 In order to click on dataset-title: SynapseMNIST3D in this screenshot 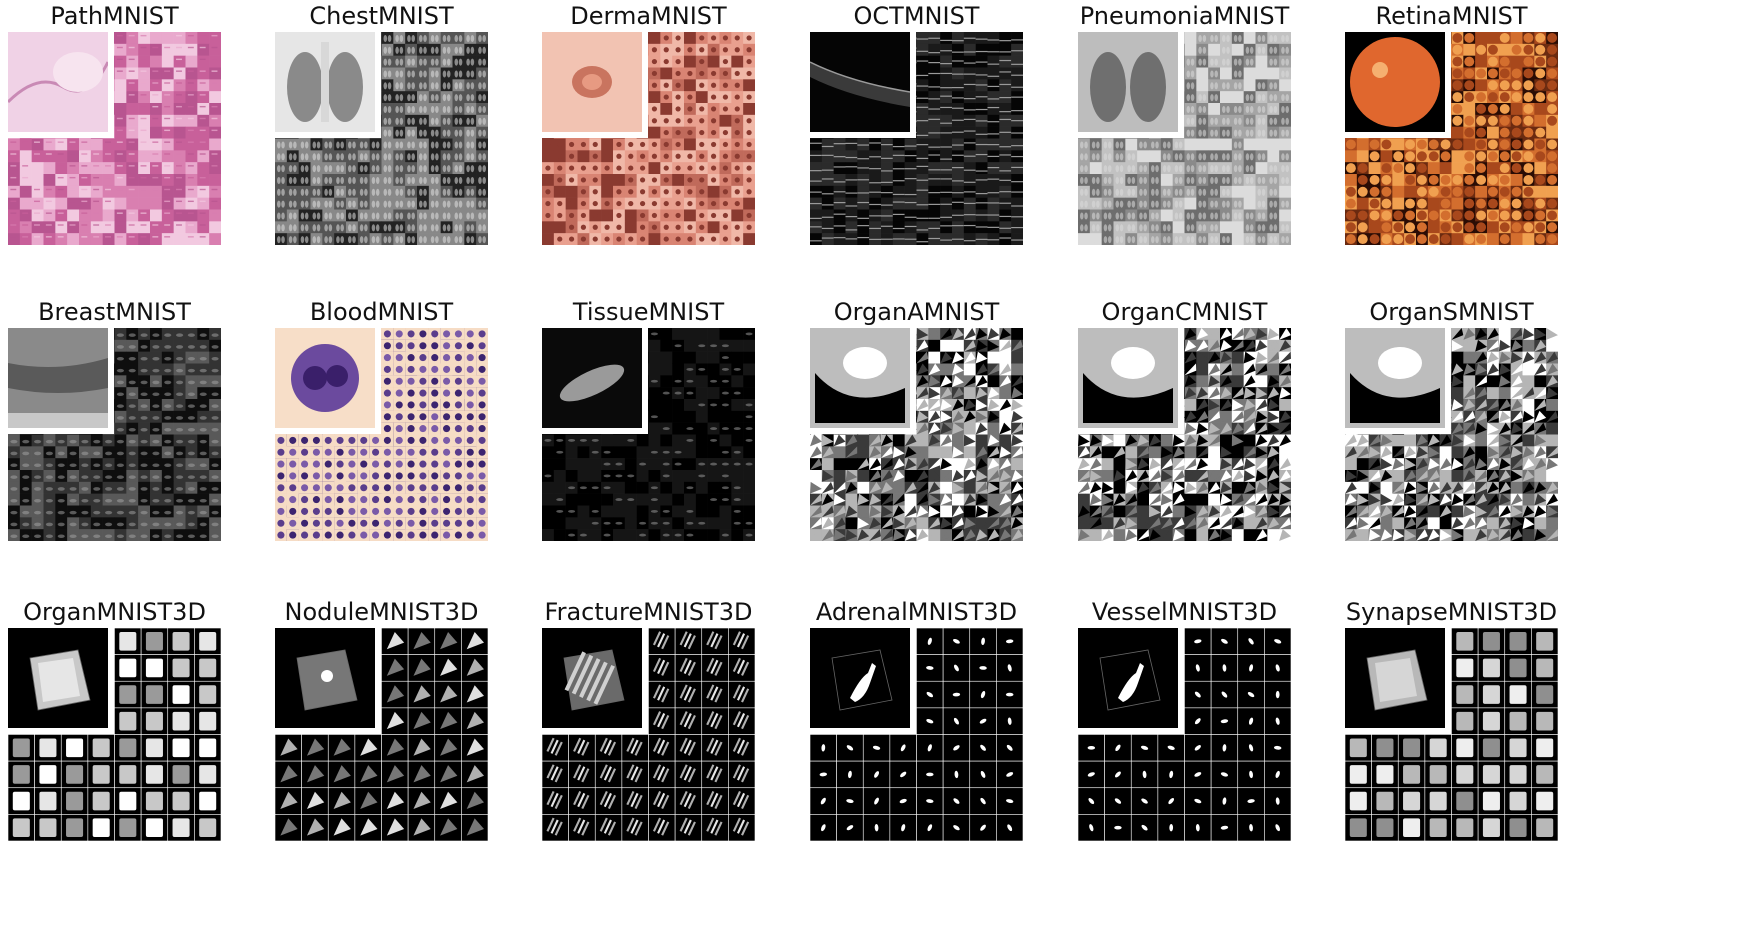, I will do `click(1451, 612)`.